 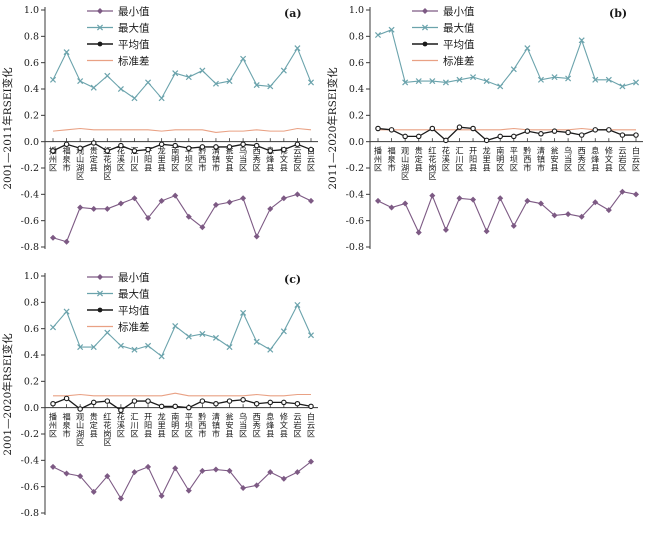 I want to click on x-tick-label: 西秀区, so click(x=257, y=159).